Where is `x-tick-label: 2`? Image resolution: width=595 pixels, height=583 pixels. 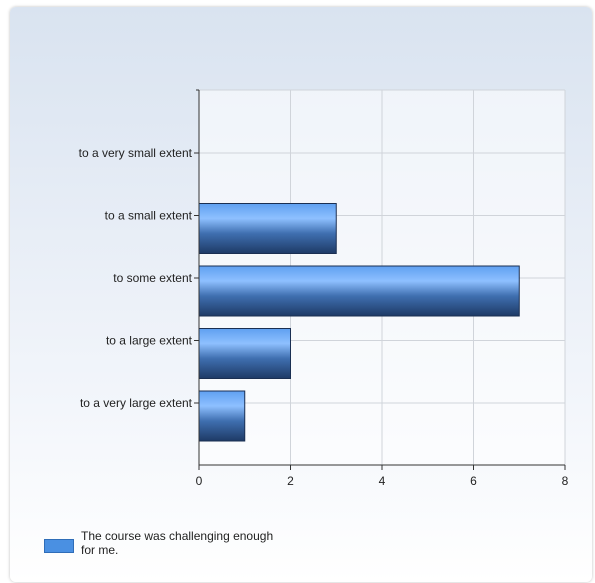
x-tick-label: 2 is located at coordinates (290, 481).